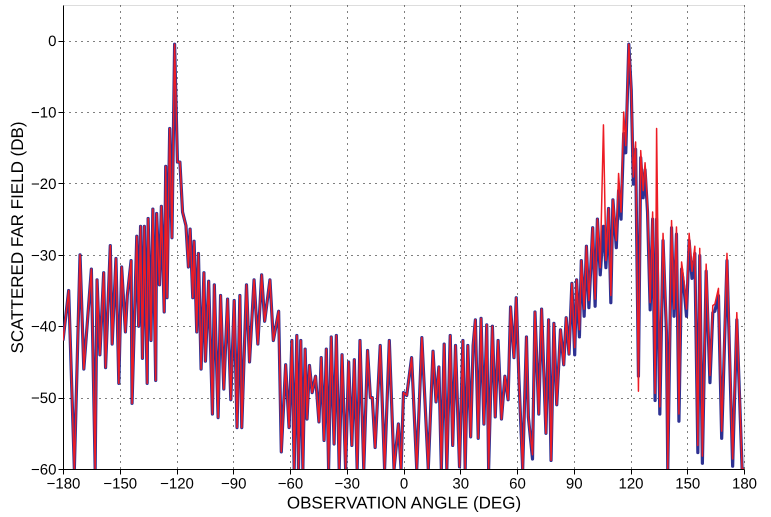 The image size is (771, 517). What do you see at coordinates (18, 237) in the screenshot?
I see `y-axis-title: SCATTERED FAR FIELD (DB)` at bounding box center [18, 237].